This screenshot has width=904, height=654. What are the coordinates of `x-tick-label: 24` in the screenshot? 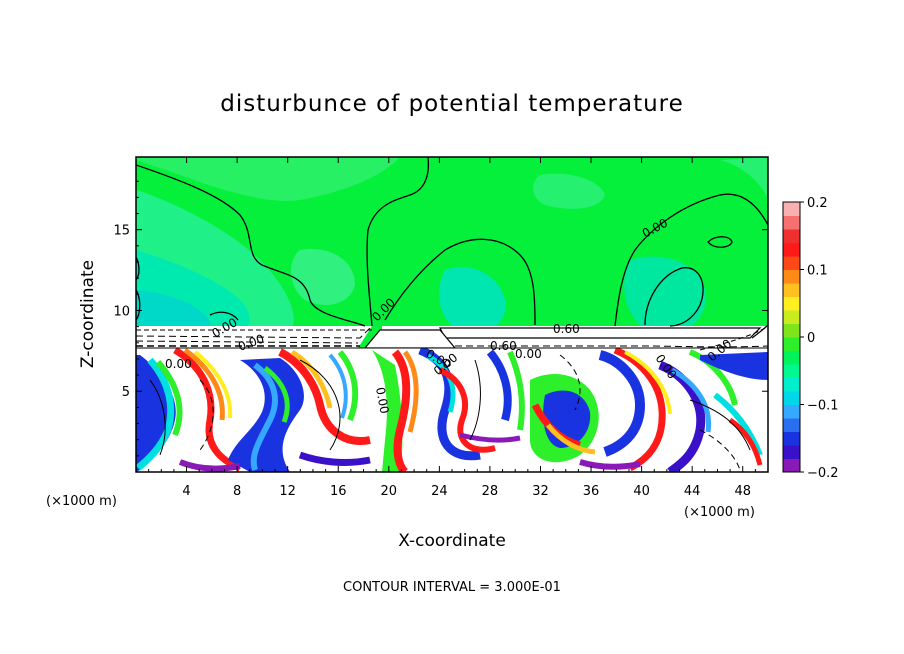 It's located at (439, 491).